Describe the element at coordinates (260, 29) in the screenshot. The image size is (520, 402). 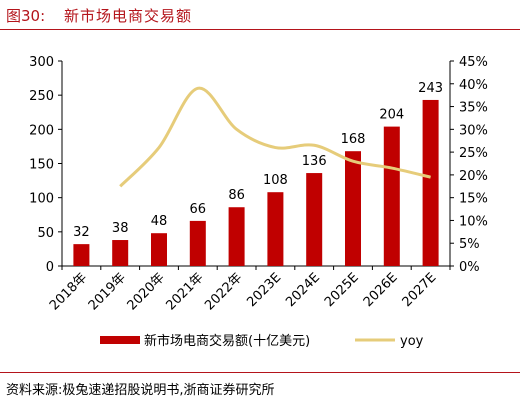
I see `header-rule` at that location.